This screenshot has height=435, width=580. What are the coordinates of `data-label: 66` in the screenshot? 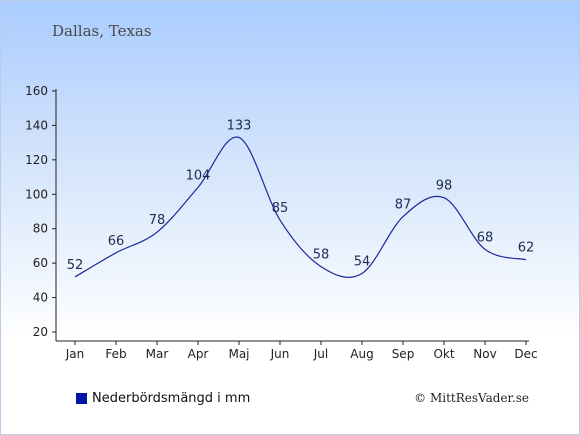 It's located at (116, 241).